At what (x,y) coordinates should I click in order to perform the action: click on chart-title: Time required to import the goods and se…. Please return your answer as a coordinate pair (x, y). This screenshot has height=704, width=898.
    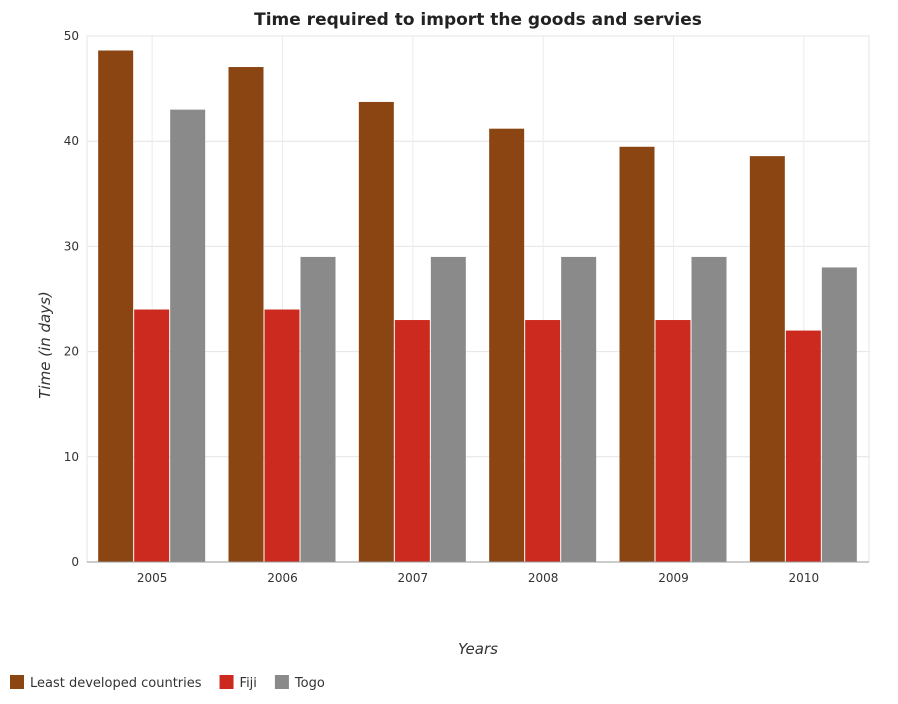
    Looking at the image, I should click on (478, 20).